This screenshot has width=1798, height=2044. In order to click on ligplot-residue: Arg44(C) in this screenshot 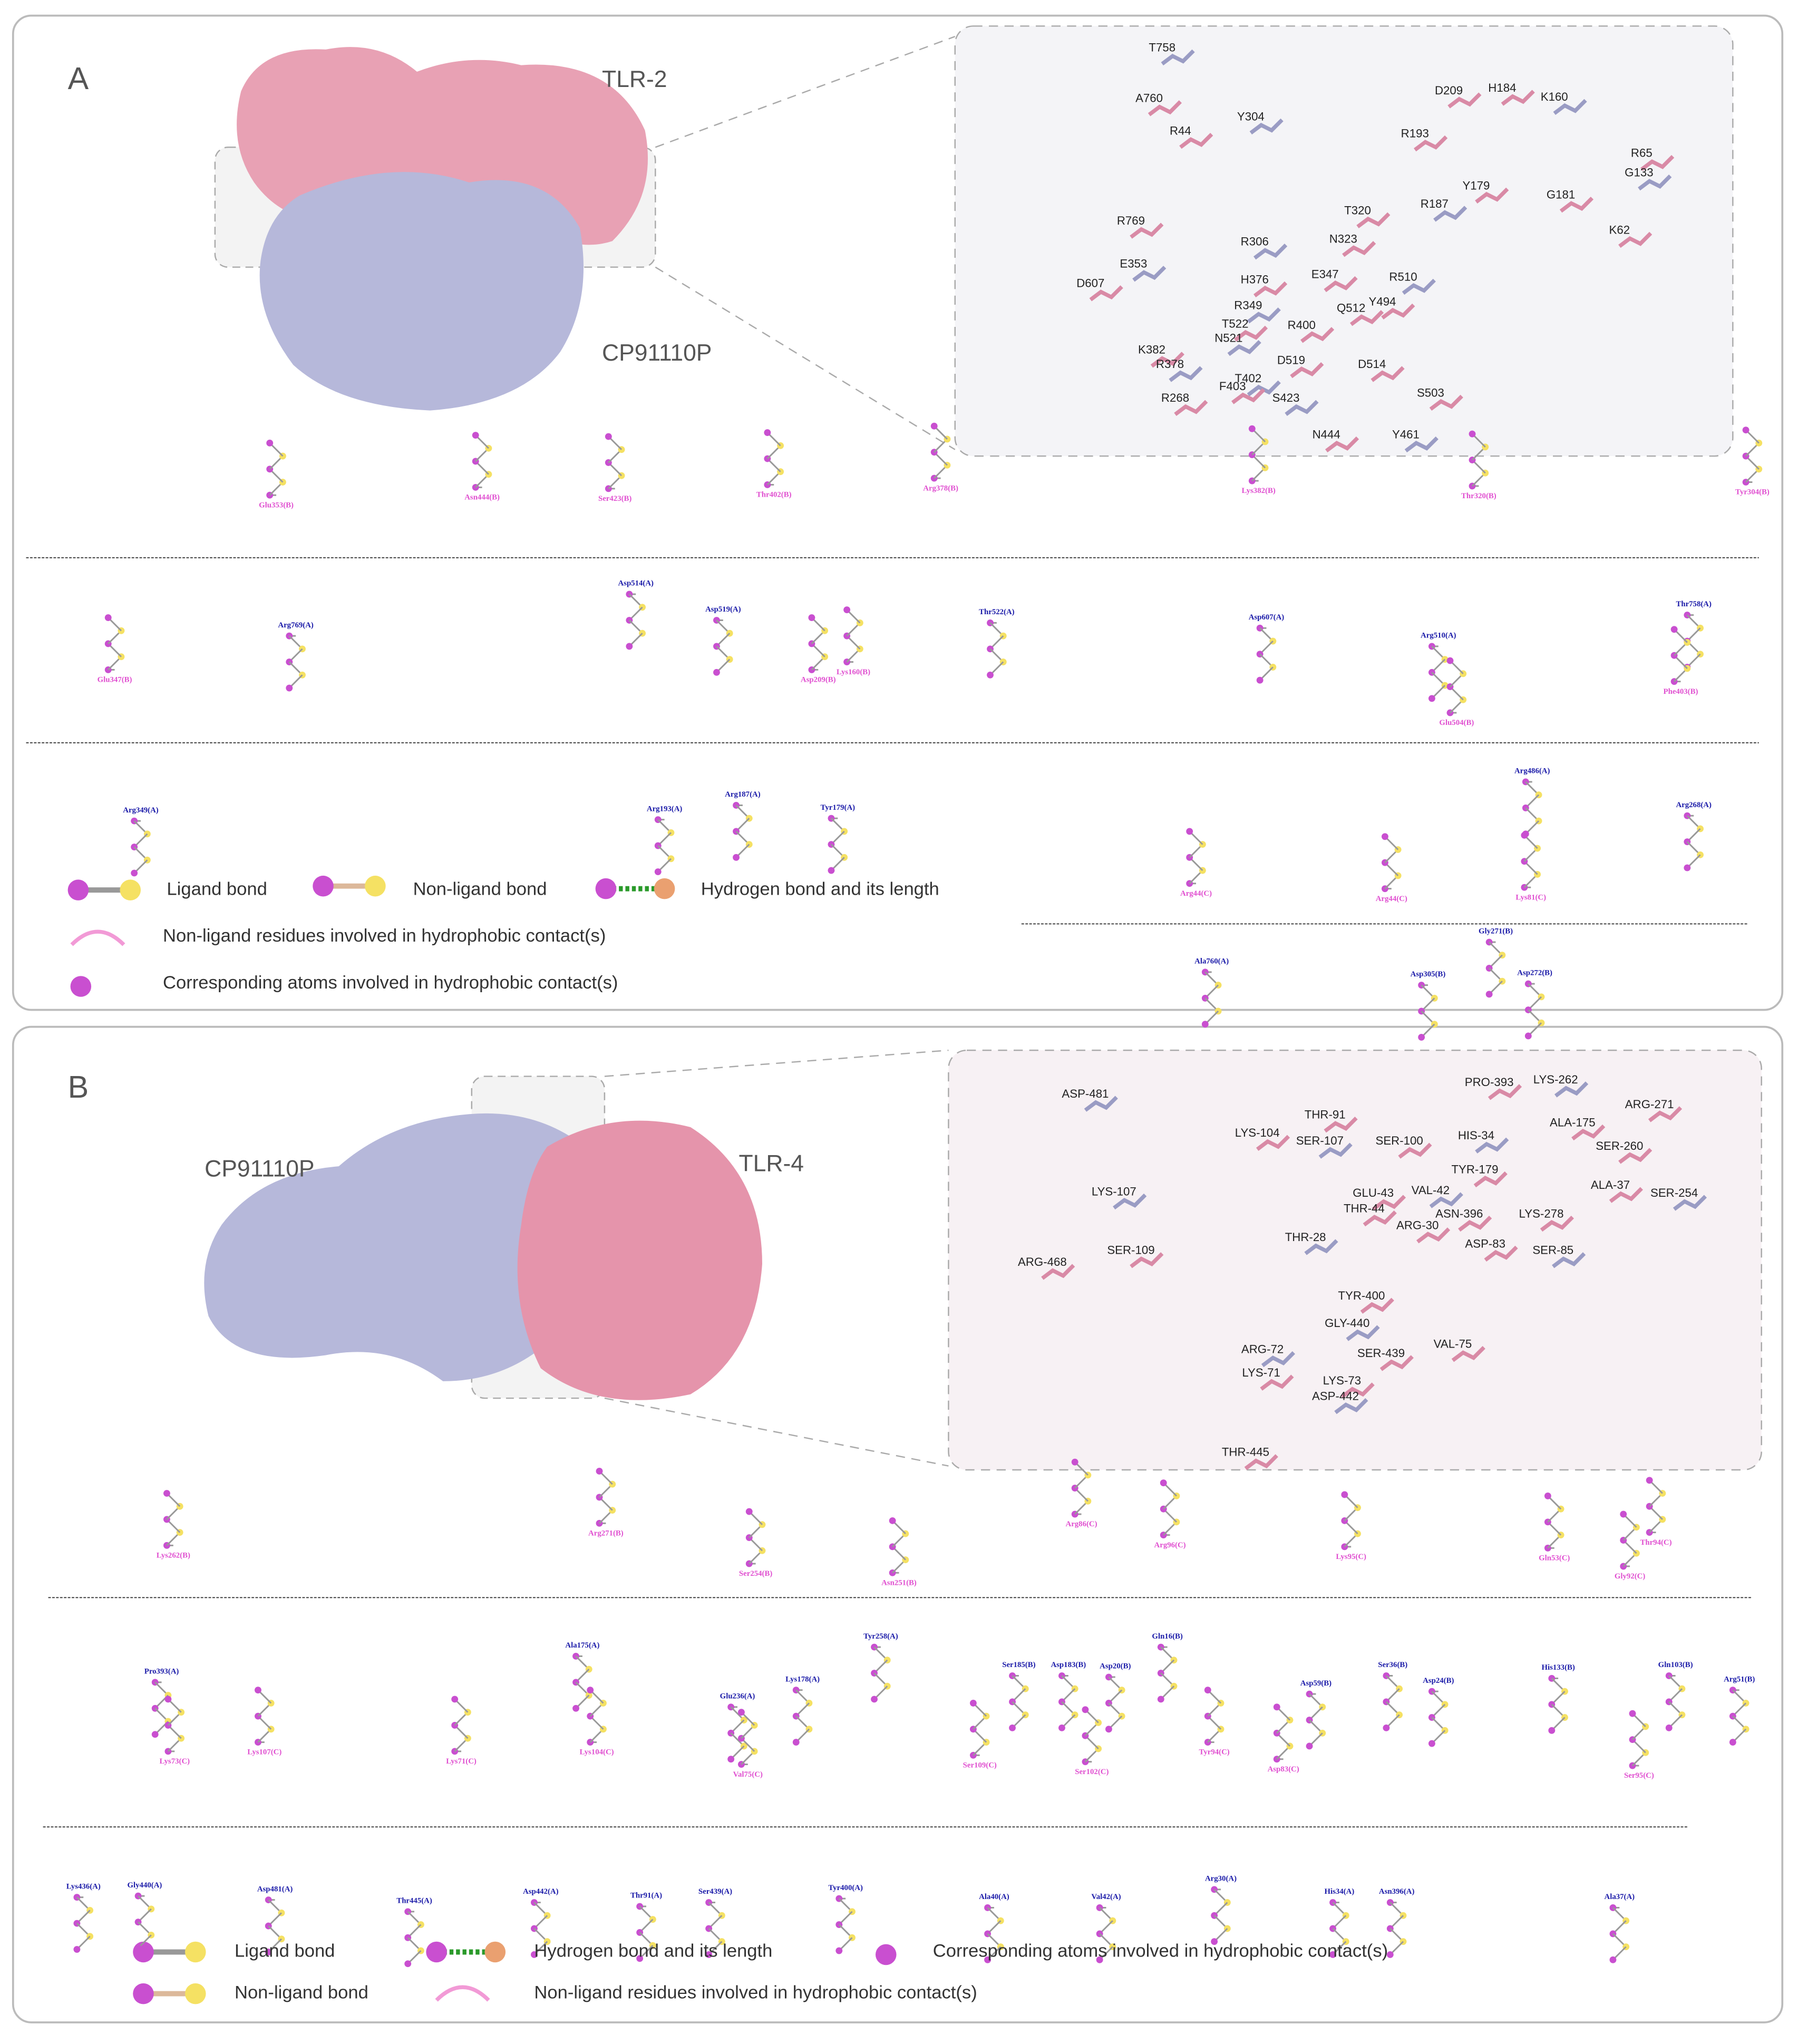, I will do `click(1391, 899)`.